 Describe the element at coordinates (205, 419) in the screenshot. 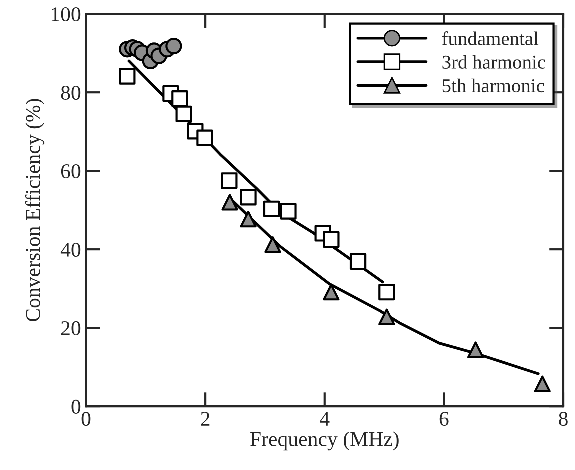

I see `x-tick-label: 2` at that location.